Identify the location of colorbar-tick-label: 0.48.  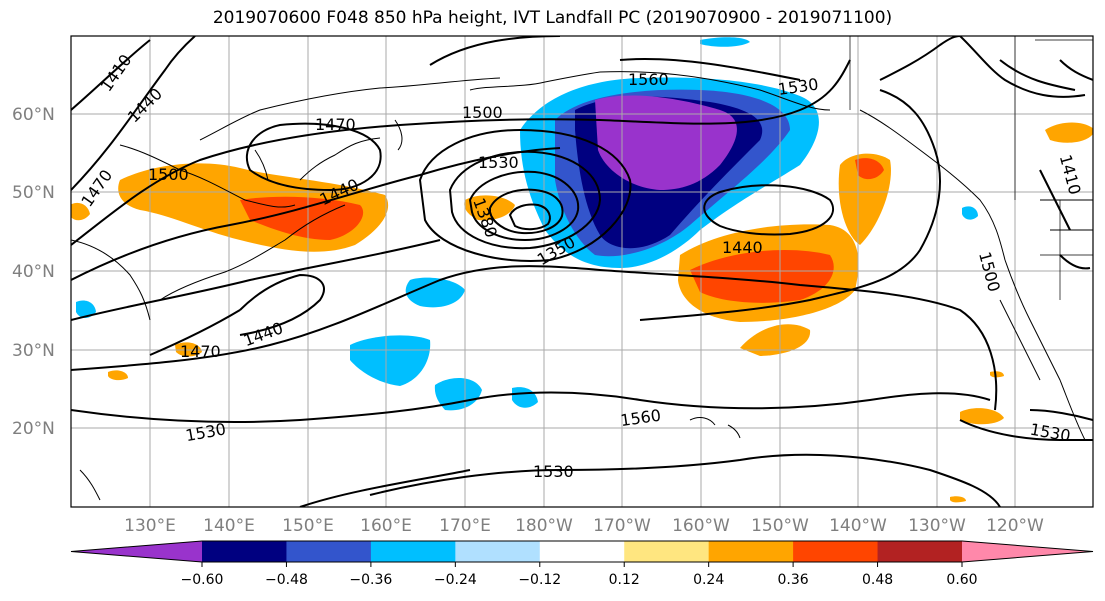
(877, 580).